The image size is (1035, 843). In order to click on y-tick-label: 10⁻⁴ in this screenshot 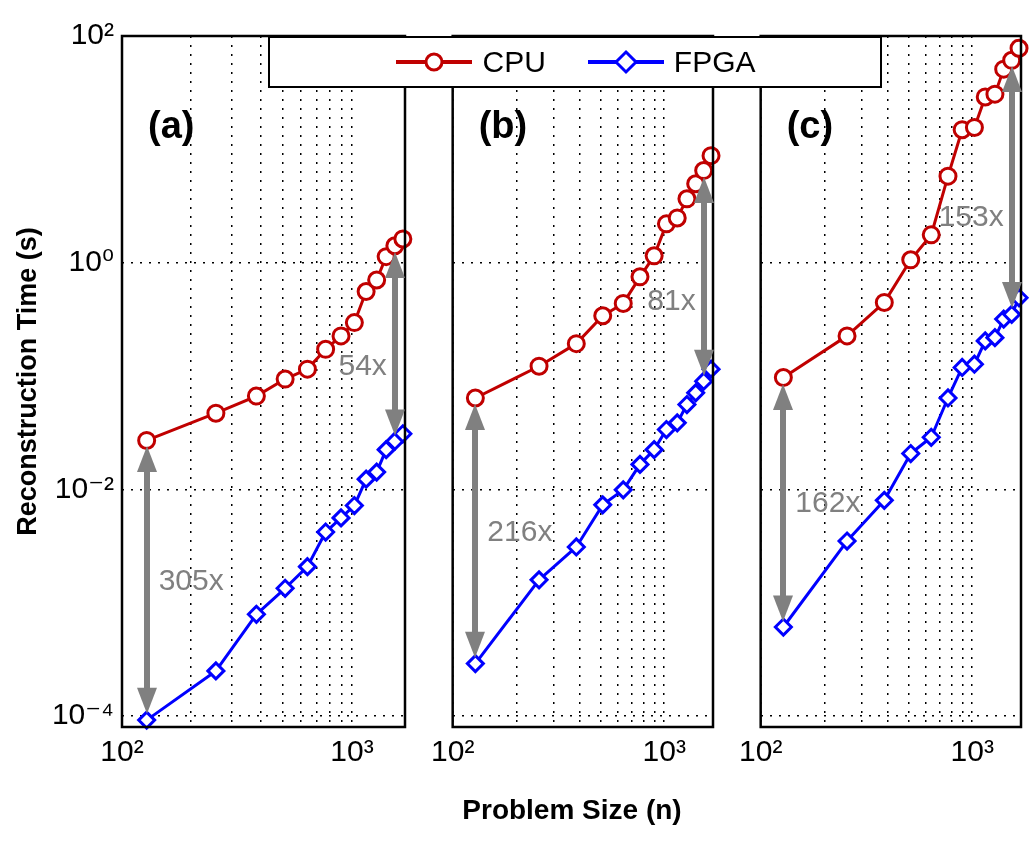, I will do `click(82, 714)`.